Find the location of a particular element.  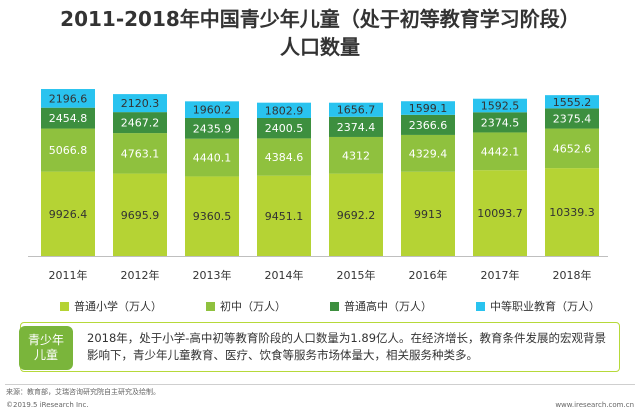

data-label-vocational: 1599.1 is located at coordinates (428, 108).